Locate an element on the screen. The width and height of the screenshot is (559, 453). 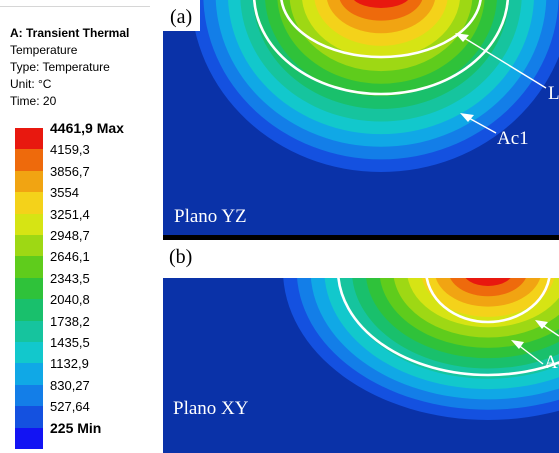
legend-label: 2040,8 is located at coordinates (70, 300).